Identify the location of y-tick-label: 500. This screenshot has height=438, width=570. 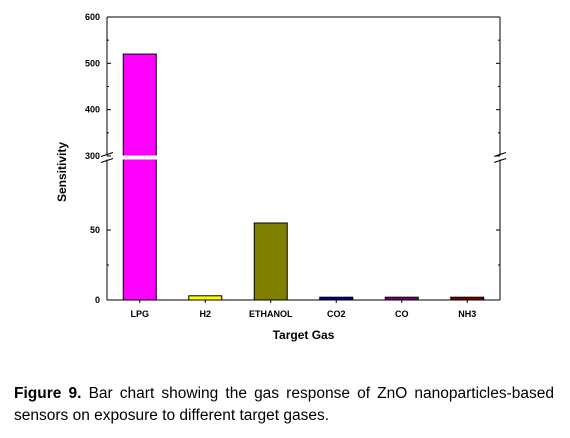
(92, 63).